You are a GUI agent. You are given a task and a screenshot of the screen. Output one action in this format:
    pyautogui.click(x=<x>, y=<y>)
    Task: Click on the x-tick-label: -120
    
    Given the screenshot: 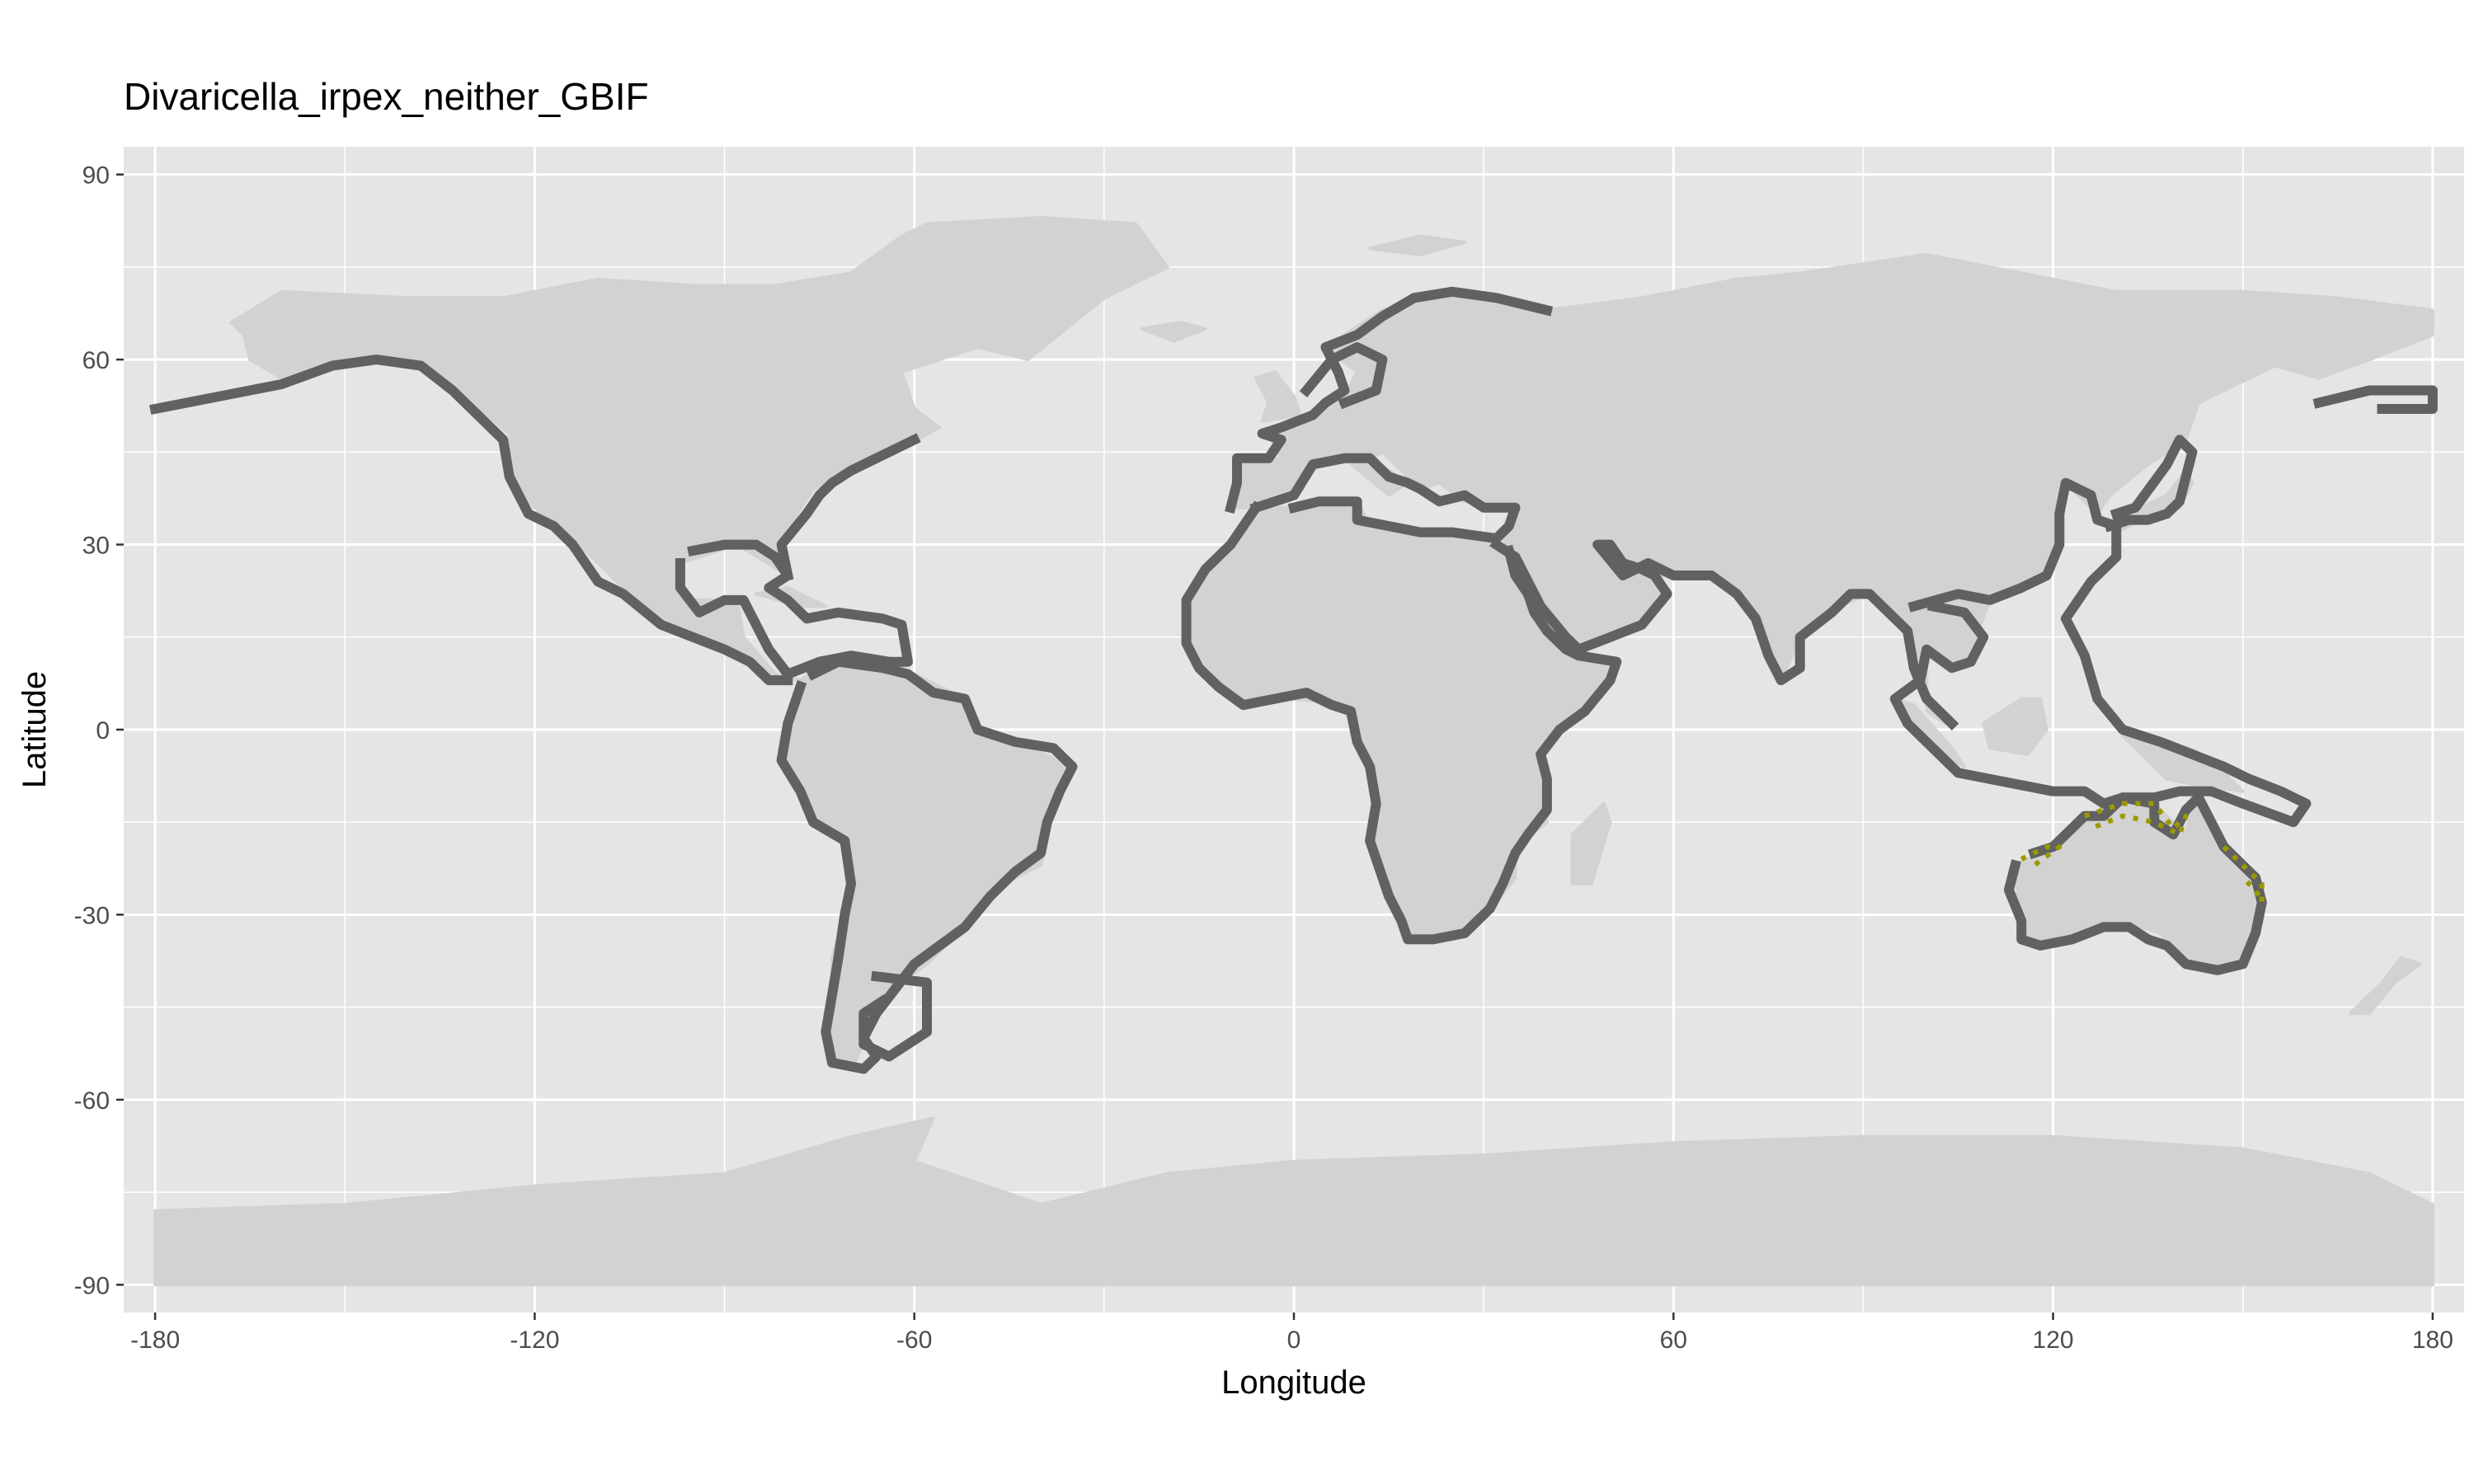 What is the action you would take?
    pyautogui.click(x=534, y=1340)
    